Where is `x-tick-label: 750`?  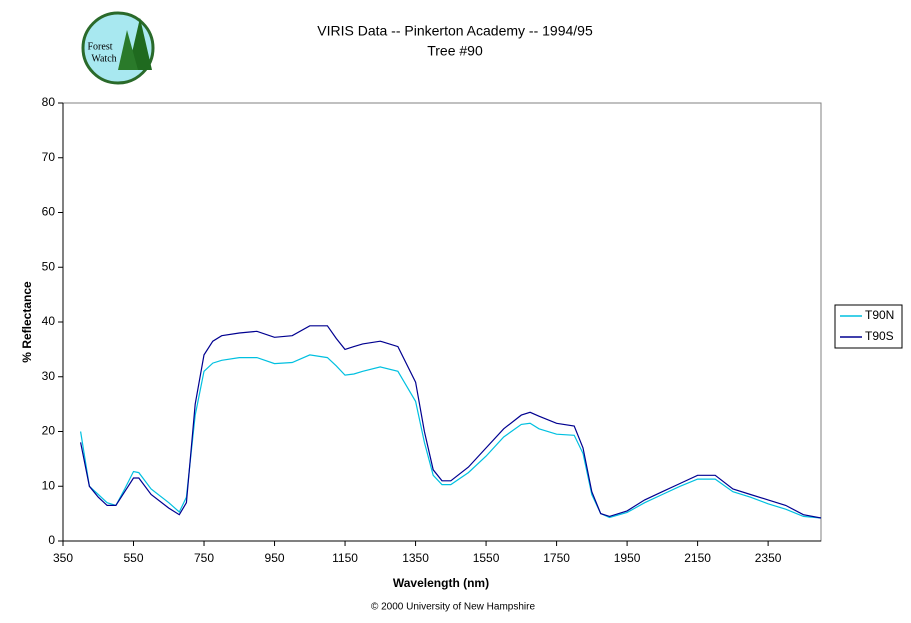 x-tick-label: 750 is located at coordinates (204, 558).